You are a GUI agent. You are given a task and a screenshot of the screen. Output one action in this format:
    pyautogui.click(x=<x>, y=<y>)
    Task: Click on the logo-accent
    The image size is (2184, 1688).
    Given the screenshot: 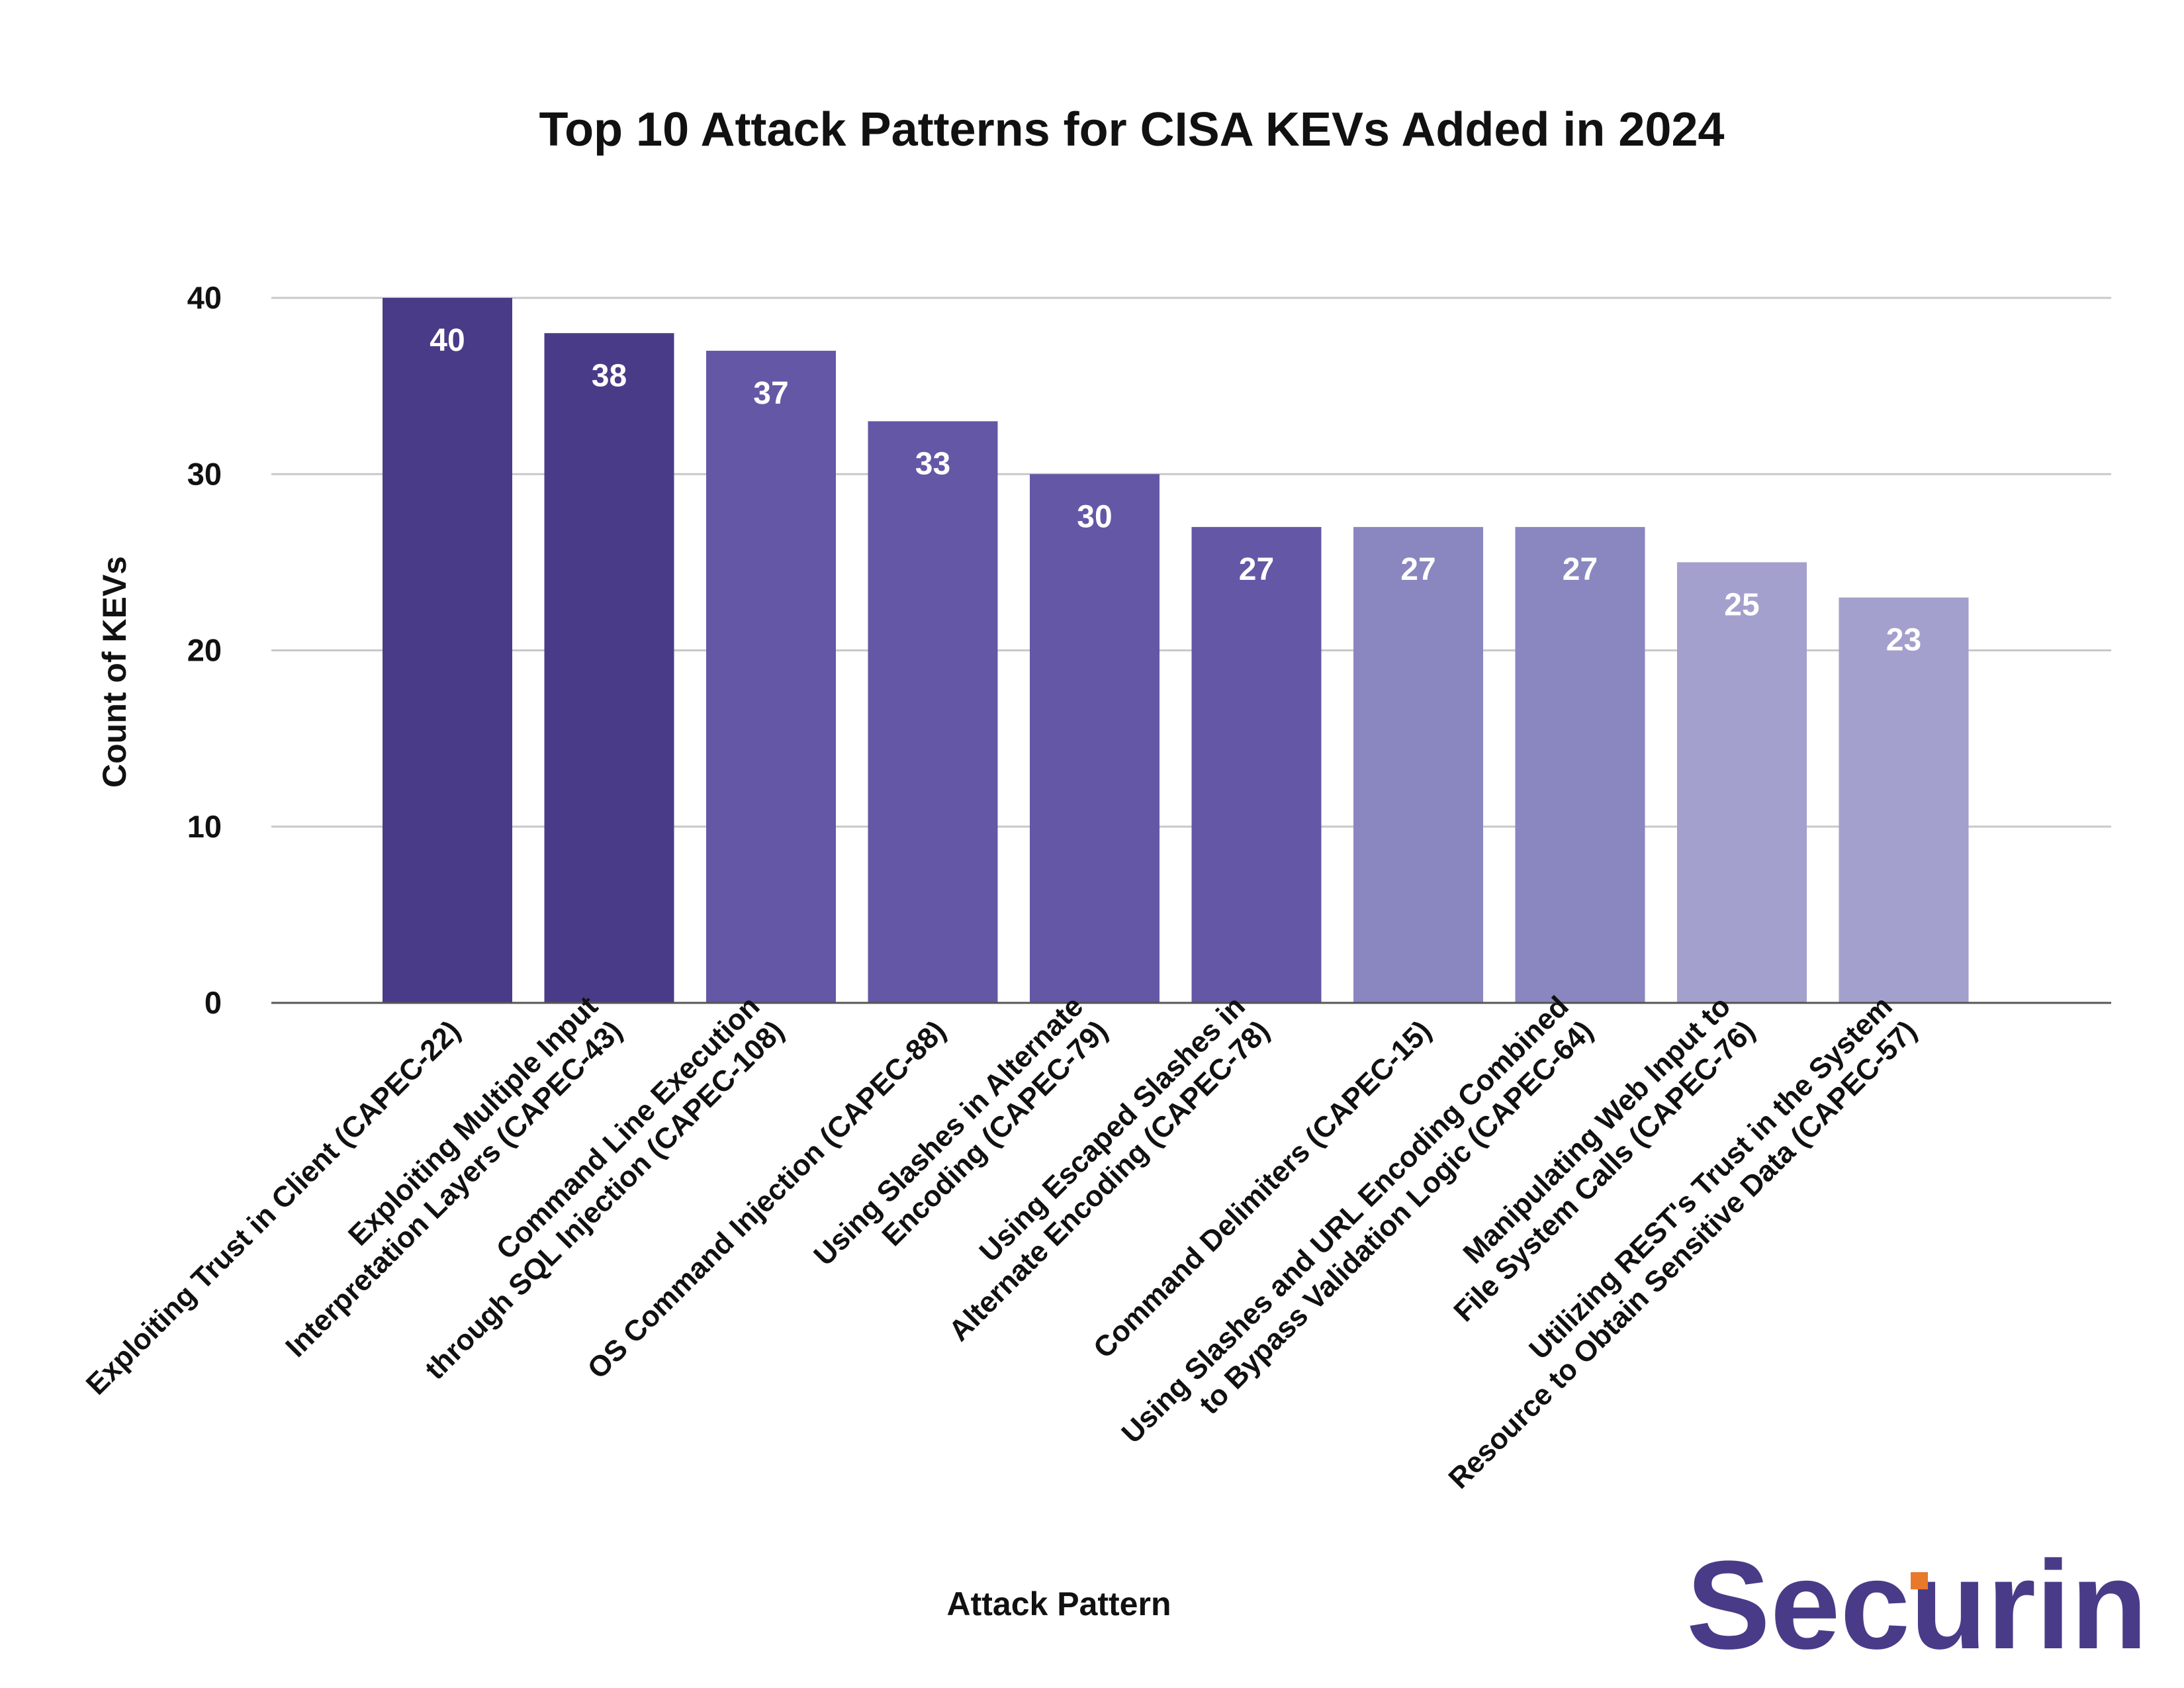 What is the action you would take?
    pyautogui.click(x=1920, y=1580)
    